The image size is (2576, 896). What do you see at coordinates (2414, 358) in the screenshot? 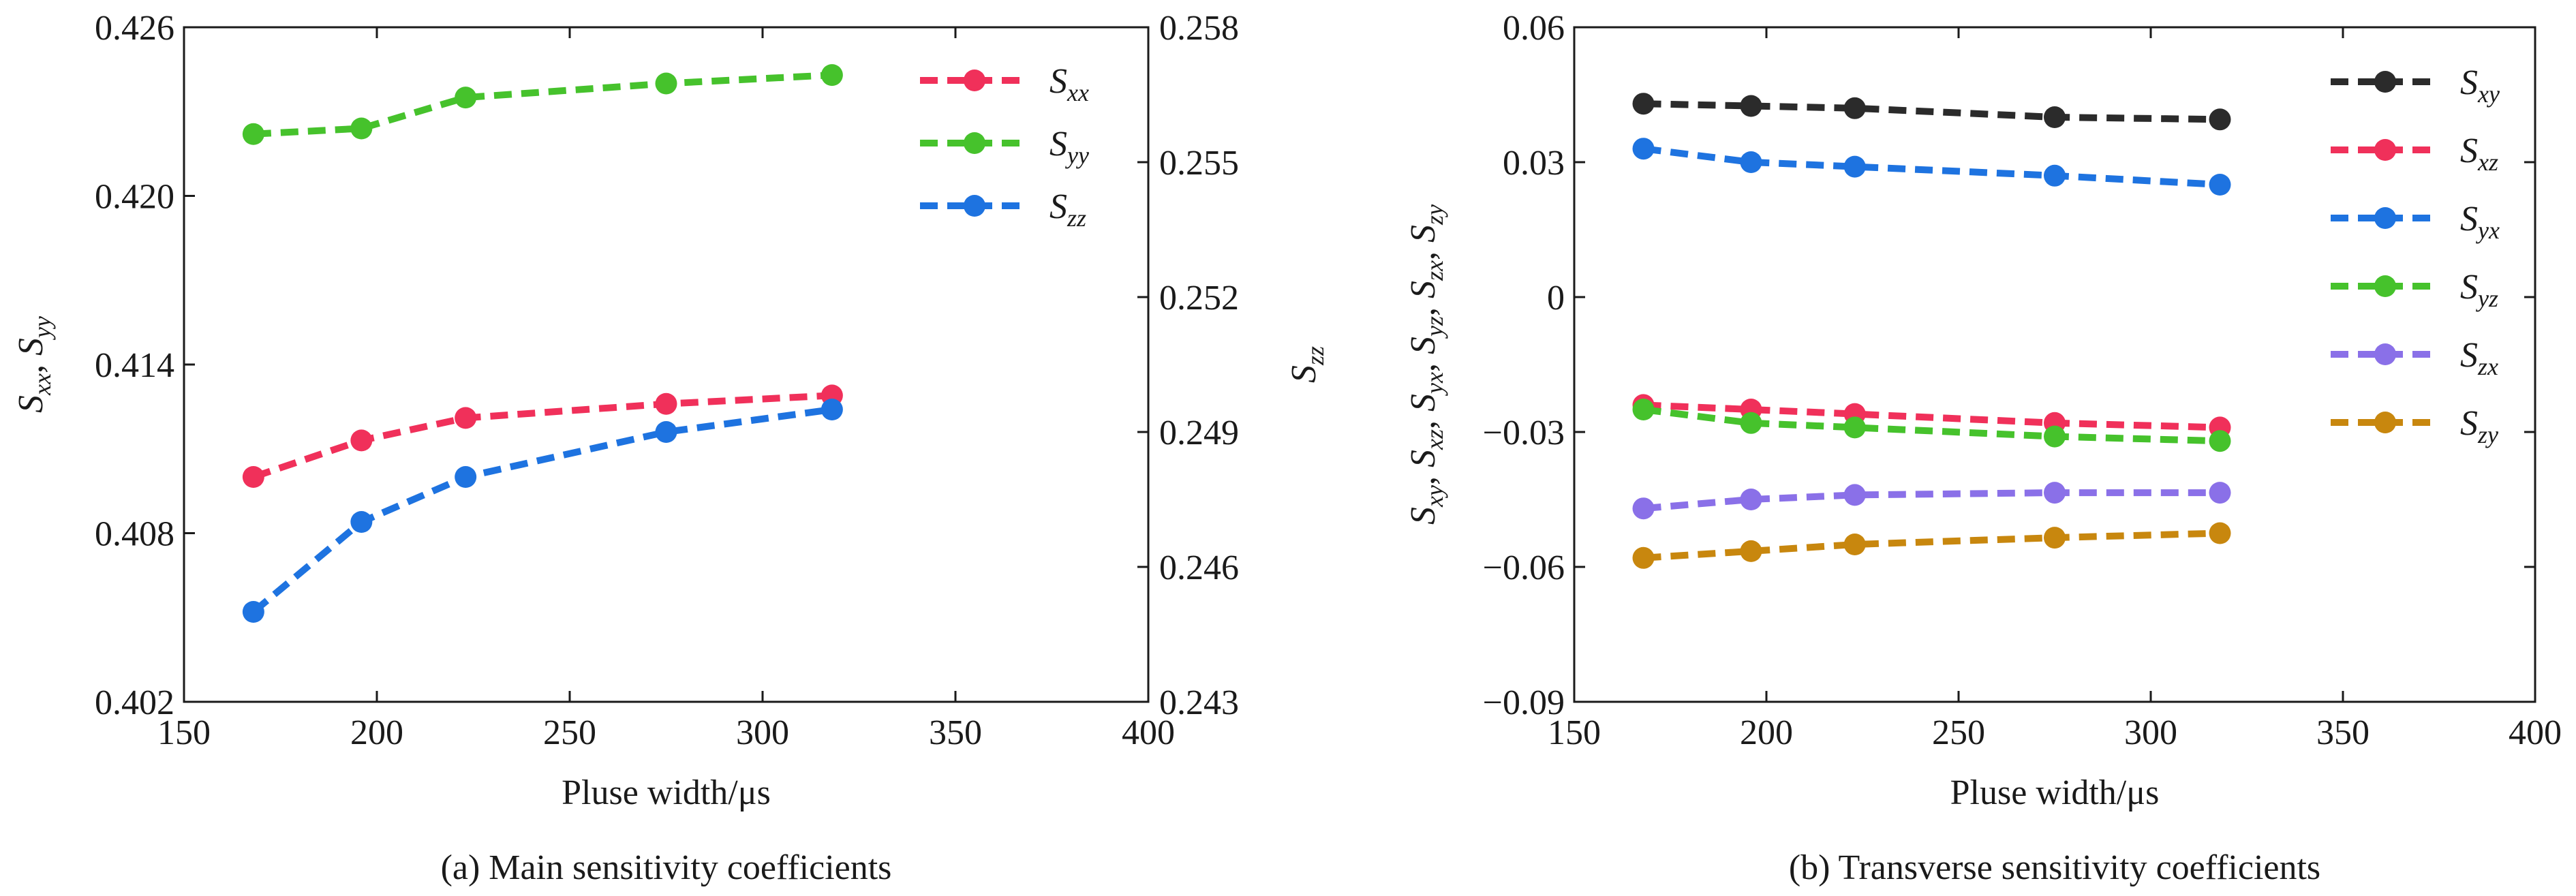
I see `legend-entry-zx: Szx` at bounding box center [2414, 358].